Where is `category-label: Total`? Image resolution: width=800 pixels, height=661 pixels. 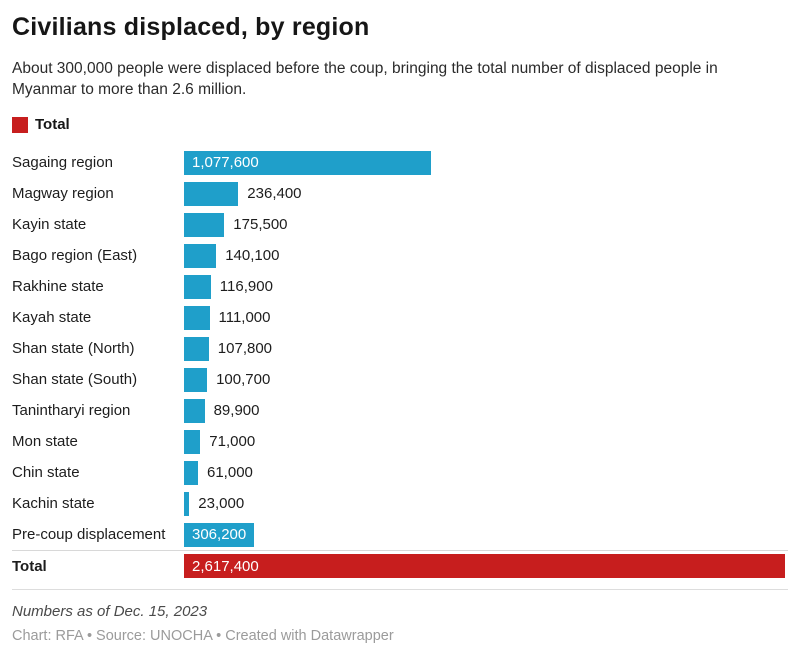 category-label: Total is located at coordinates (29, 566).